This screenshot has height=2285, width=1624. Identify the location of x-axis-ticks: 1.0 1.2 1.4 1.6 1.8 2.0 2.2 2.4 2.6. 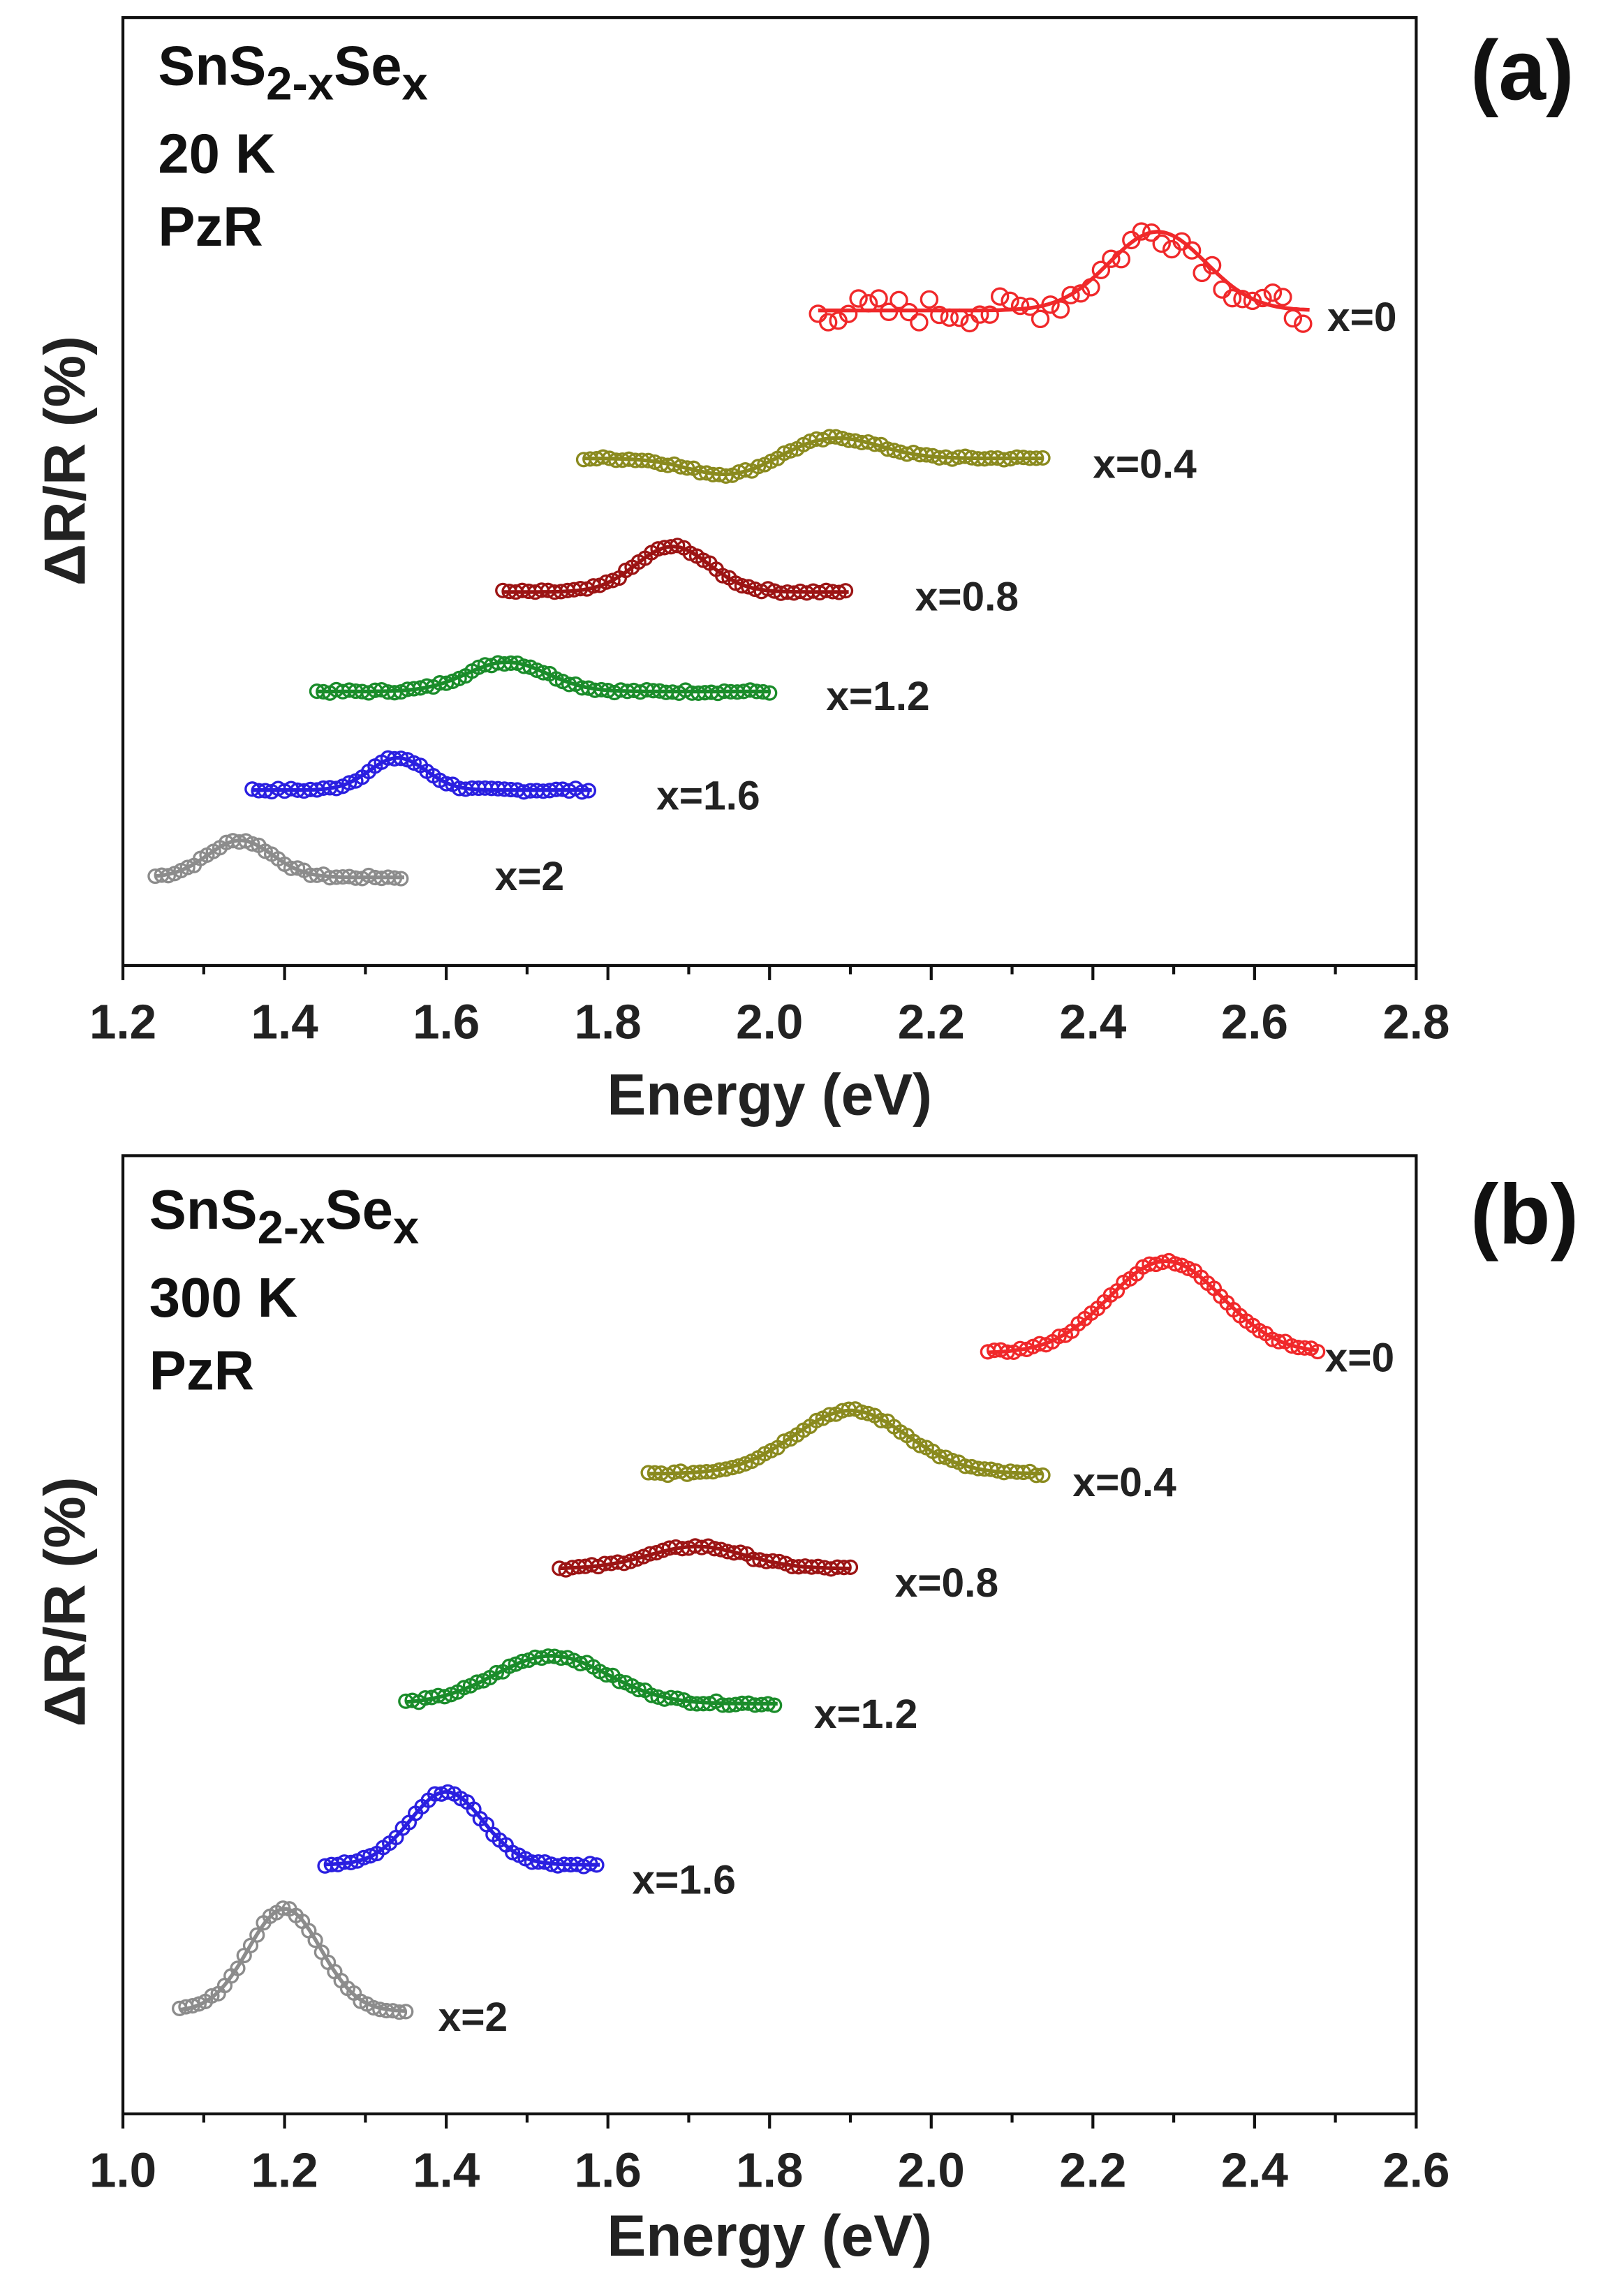
(769, 2155).